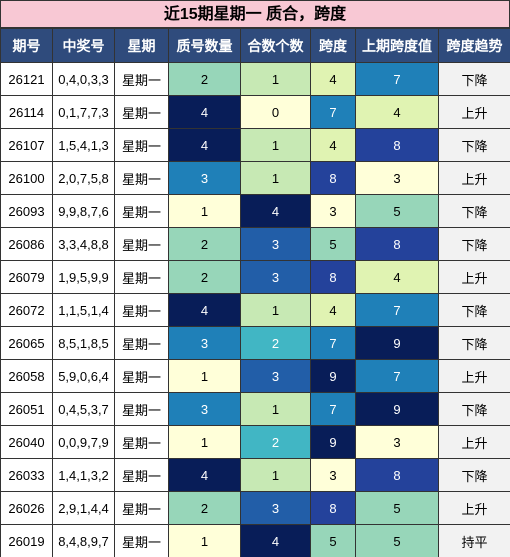 This screenshot has width=510, height=557. What do you see at coordinates (83, 409) in the screenshot?
I see `table-cell: 0,4,5,3,7` at bounding box center [83, 409].